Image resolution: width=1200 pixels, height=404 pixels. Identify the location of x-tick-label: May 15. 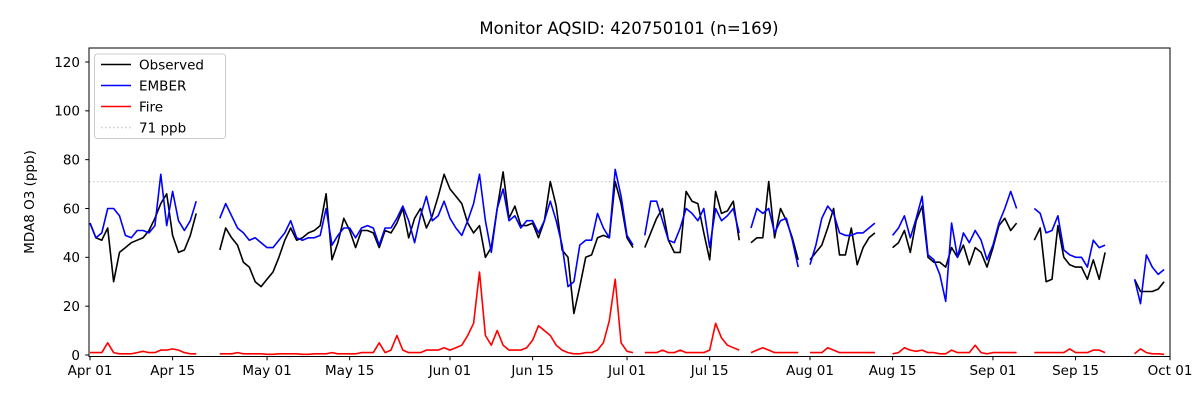
(349, 371).